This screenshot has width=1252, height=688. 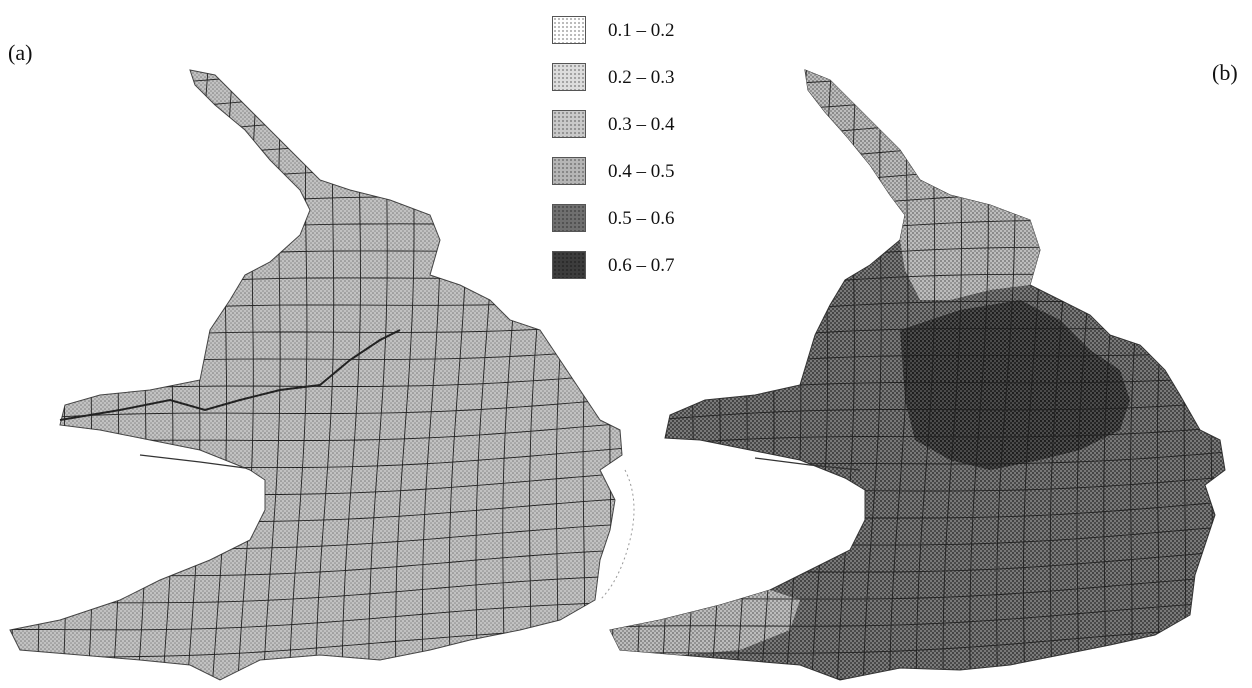 What do you see at coordinates (641, 218) in the screenshot?
I see `legend-label: 0.5 – 0.6` at bounding box center [641, 218].